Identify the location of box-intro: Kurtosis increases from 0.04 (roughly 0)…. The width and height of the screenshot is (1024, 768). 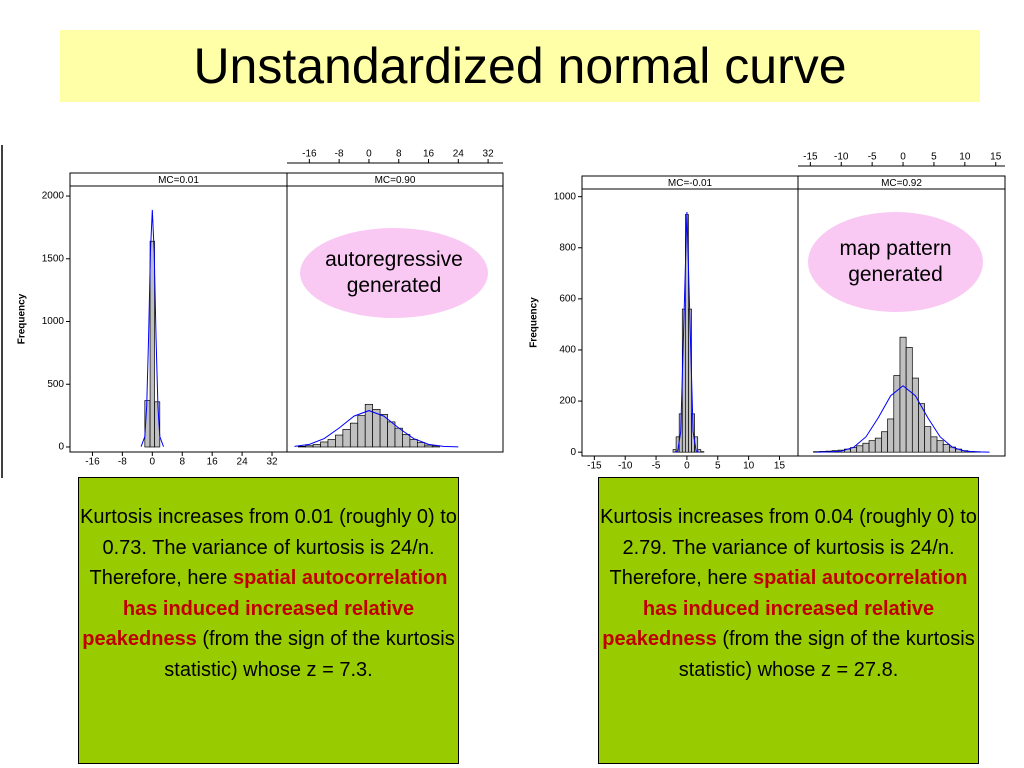
(788, 532).